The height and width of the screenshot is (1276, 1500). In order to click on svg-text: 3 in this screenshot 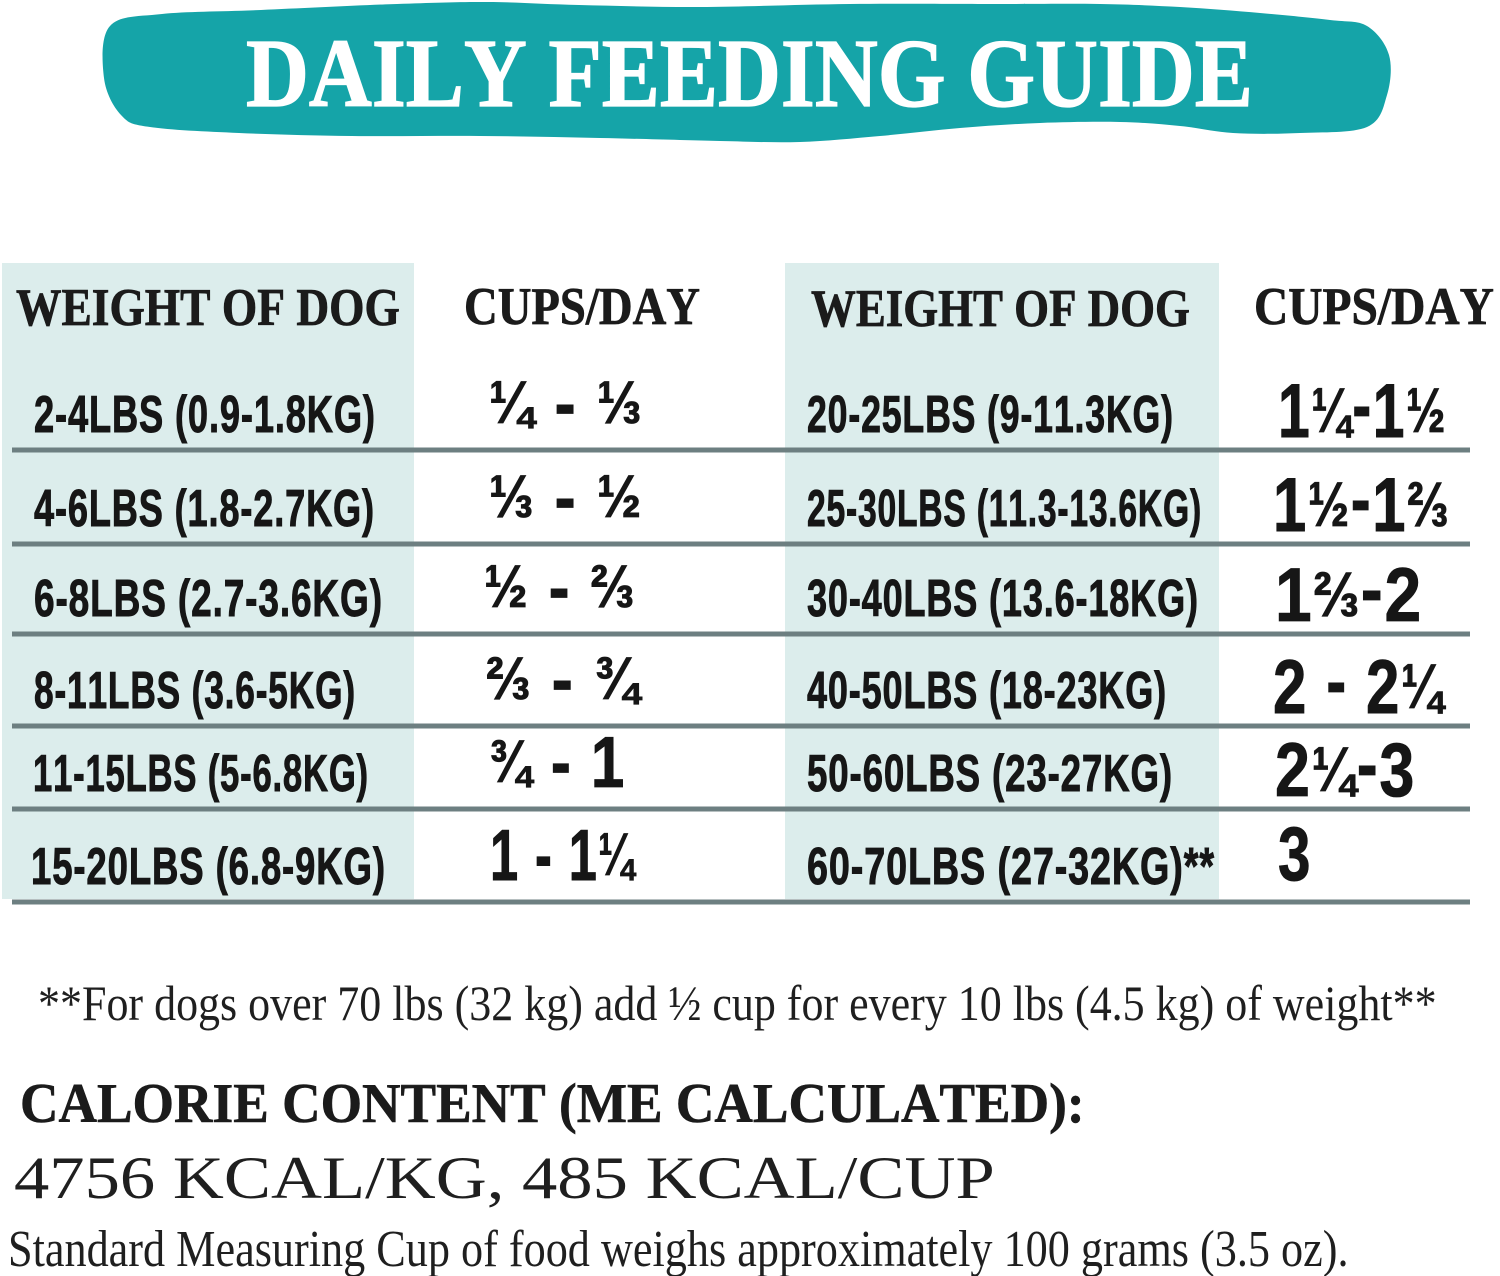, I will do `click(1295, 855)`.